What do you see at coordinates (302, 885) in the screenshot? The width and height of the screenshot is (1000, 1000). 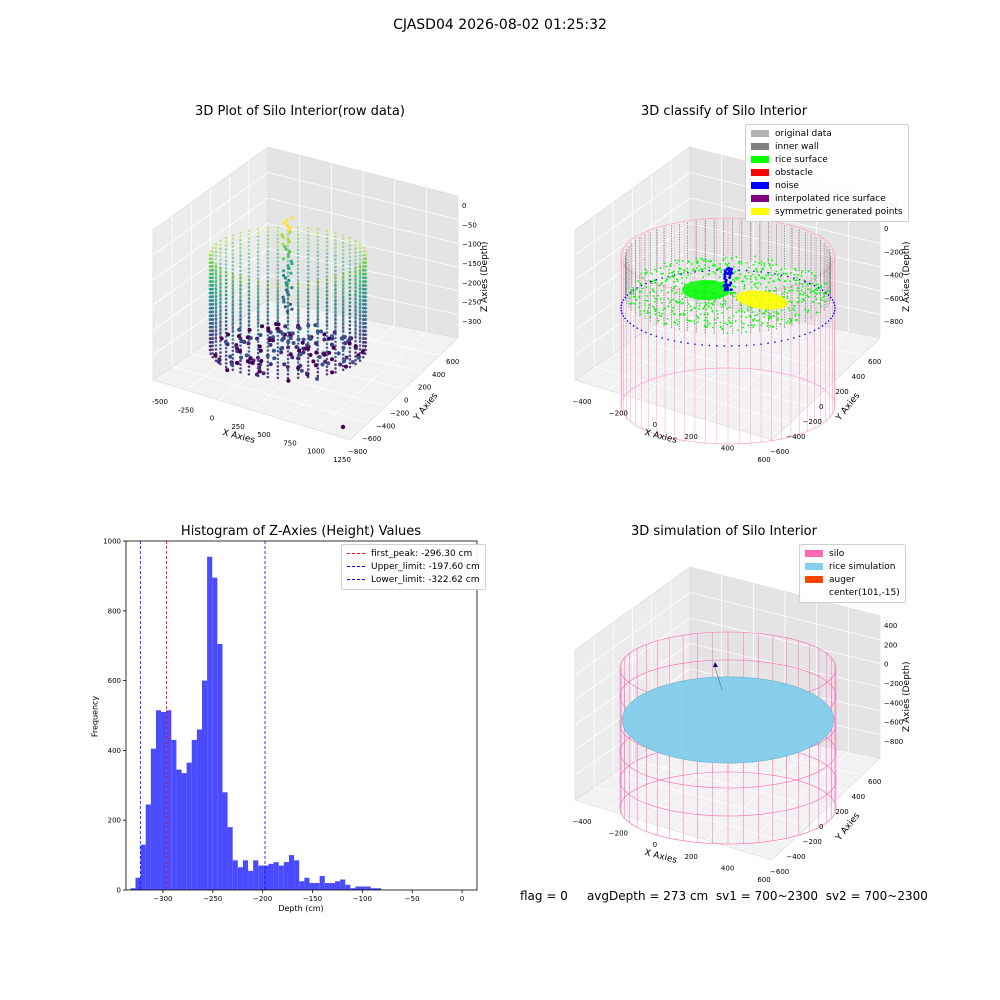 I see `histogram-bar` at bounding box center [302, 885].